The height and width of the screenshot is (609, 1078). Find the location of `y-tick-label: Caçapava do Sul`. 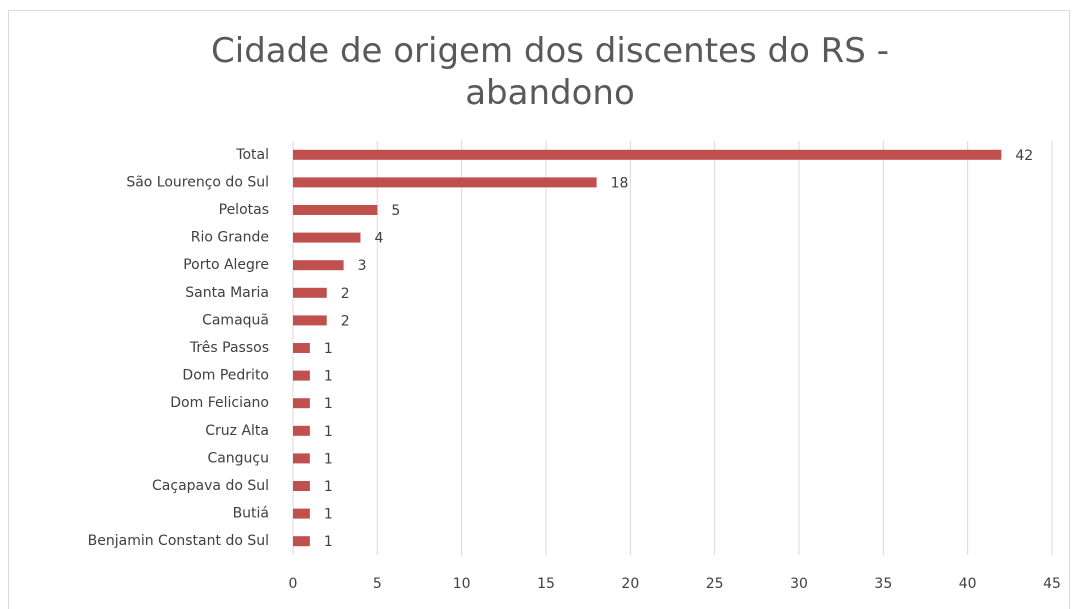

y-tick-label: Caçapava do Sul is located at coordinates (210, 486).